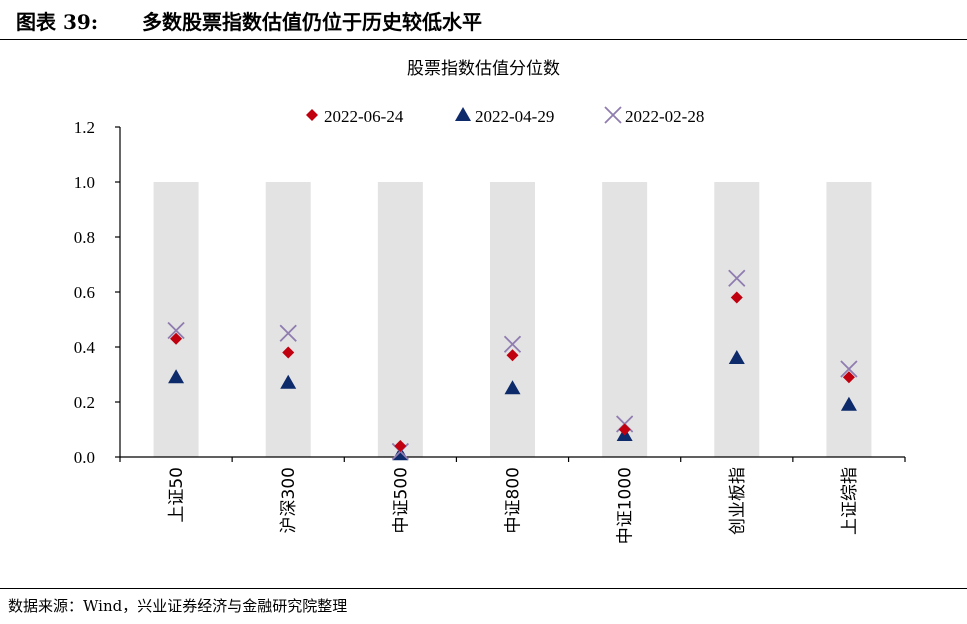 The image size is (967, 624). Describe the element at coordinates (850, 501) in the screenshot. I see `x-category-label-6: 上证综指` at that location.